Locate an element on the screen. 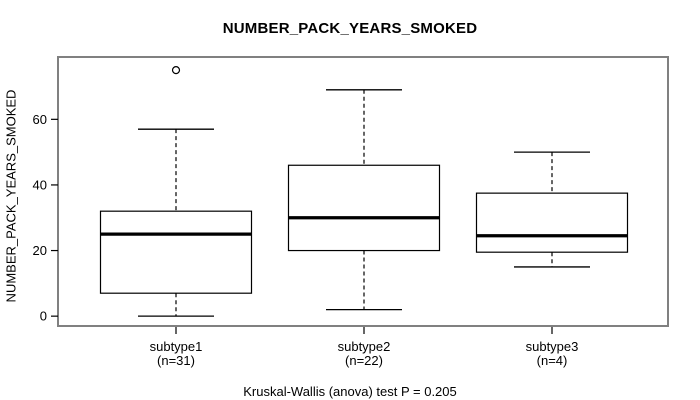  stat-test-footer: Kruskal-Wallis (anova) test P = 0.205 is located at coordinates (350, 391).